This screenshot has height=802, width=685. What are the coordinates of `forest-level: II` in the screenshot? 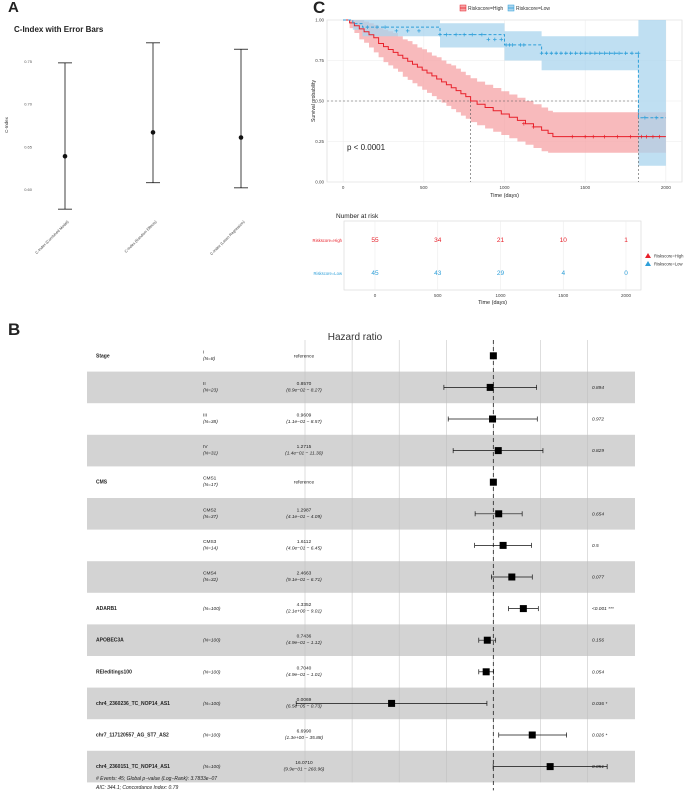 It's located at (204, 384).